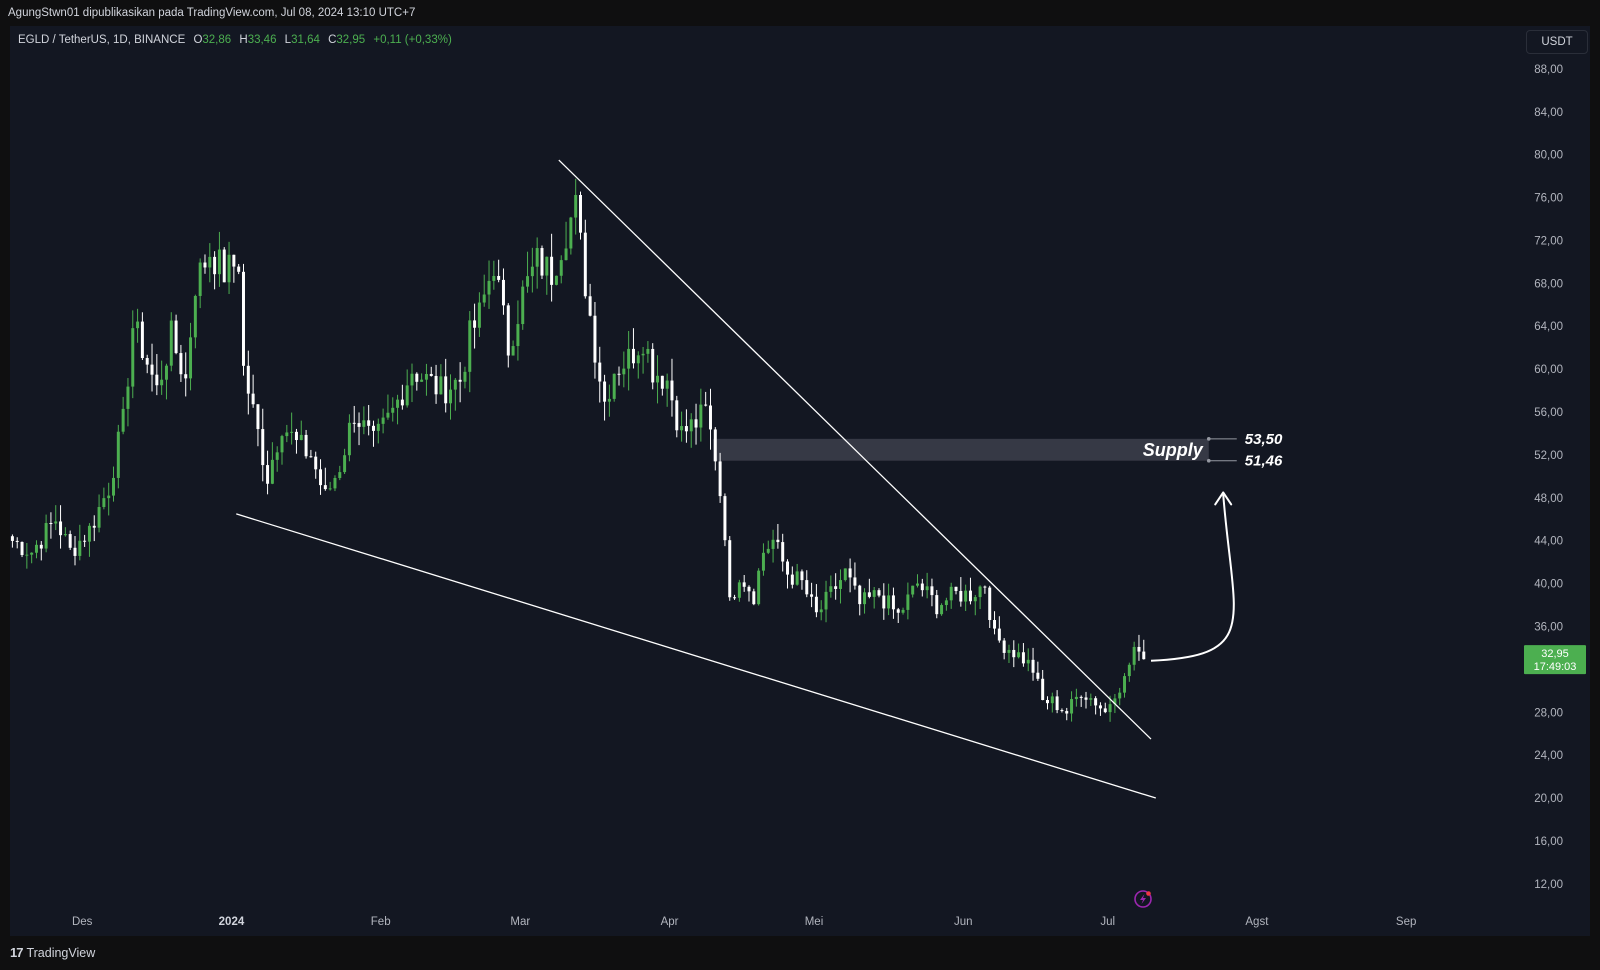  I want to click on projection-arrow, so click(1192, 578).